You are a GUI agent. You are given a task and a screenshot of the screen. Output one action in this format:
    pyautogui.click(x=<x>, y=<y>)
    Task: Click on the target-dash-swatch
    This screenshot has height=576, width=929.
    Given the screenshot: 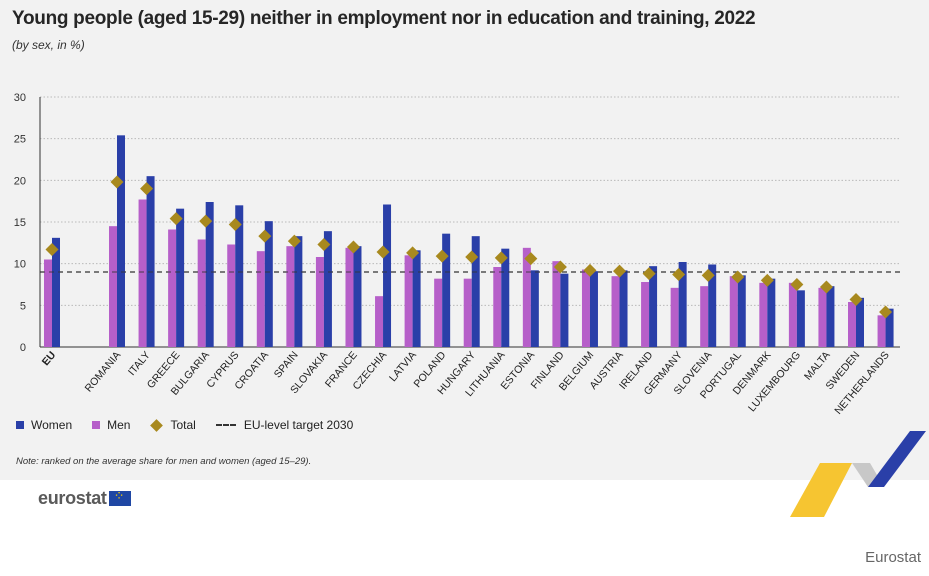 What is the action you would take?
    pyautogui.click(x=225, y=425)
    